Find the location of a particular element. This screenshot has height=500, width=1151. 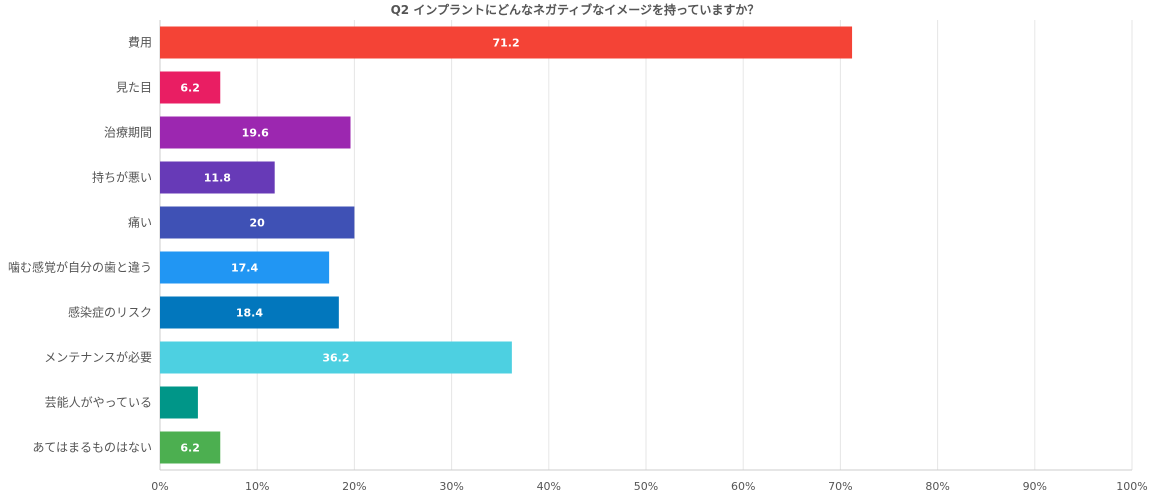

category-label: 見た目 is located at coordinates (134, 88).